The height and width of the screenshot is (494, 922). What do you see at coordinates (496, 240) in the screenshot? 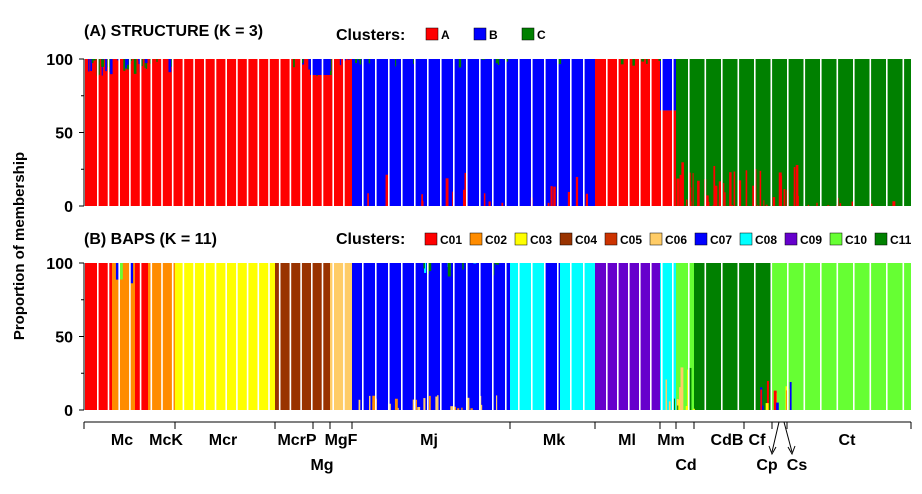
I see `legend-label-c02: C02` at bounding box center [496, 240].